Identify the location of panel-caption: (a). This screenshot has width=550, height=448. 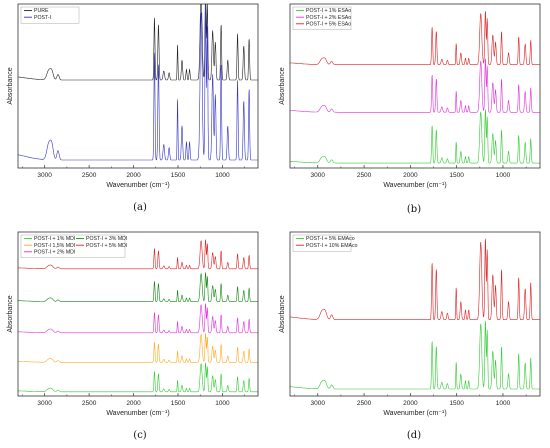
(140, 207).